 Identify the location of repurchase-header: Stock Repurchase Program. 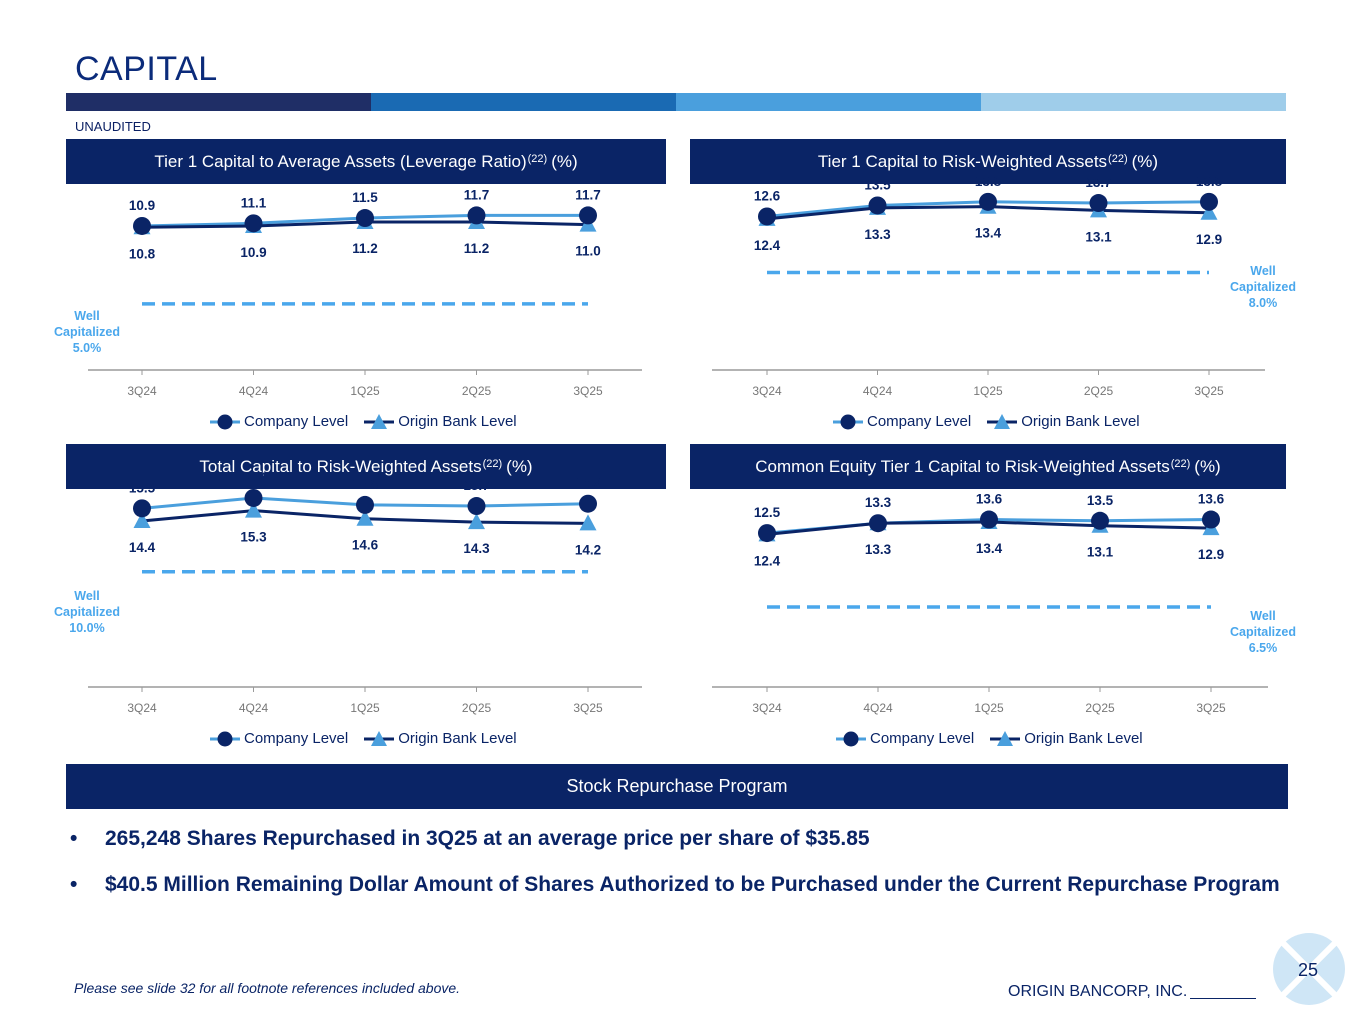
(677, 786).